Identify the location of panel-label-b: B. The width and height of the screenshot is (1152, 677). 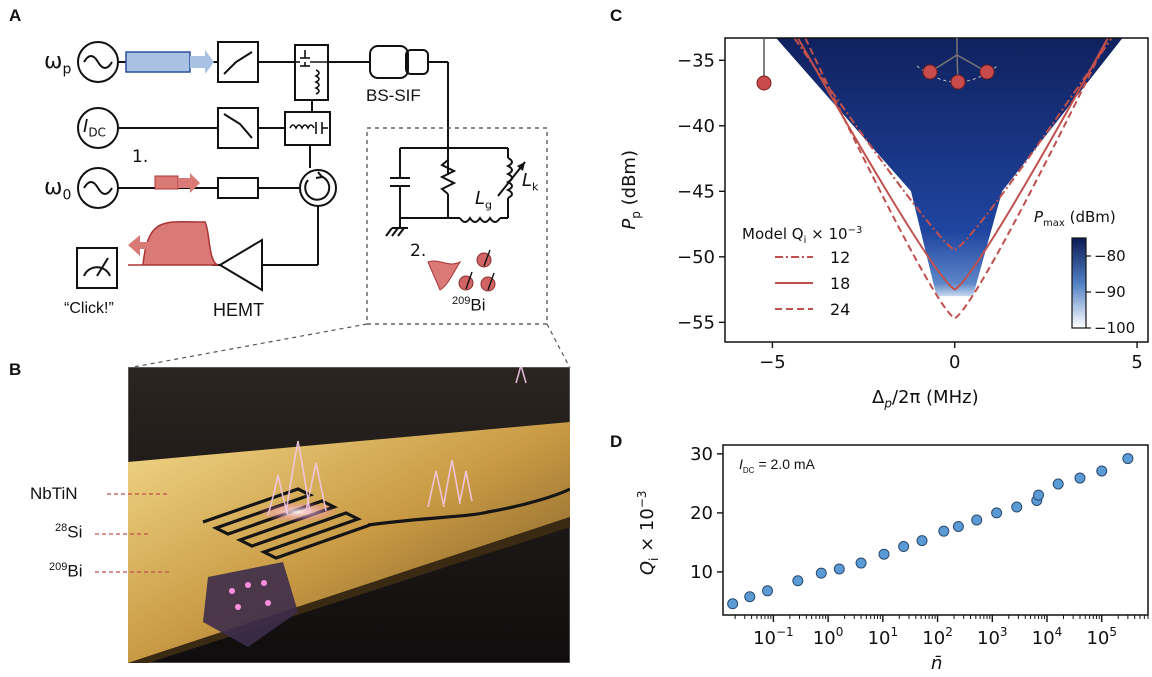
(15, 369).